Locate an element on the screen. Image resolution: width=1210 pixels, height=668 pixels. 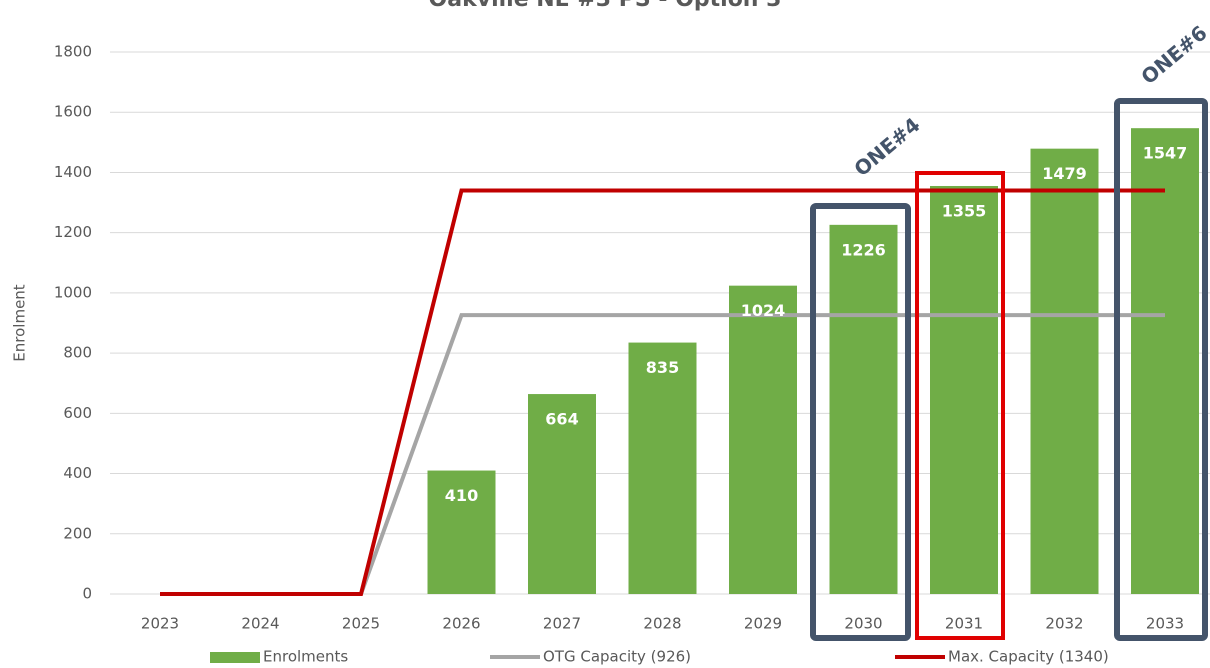
x-tick-label: 2026 is located at coordinates (461, 624).